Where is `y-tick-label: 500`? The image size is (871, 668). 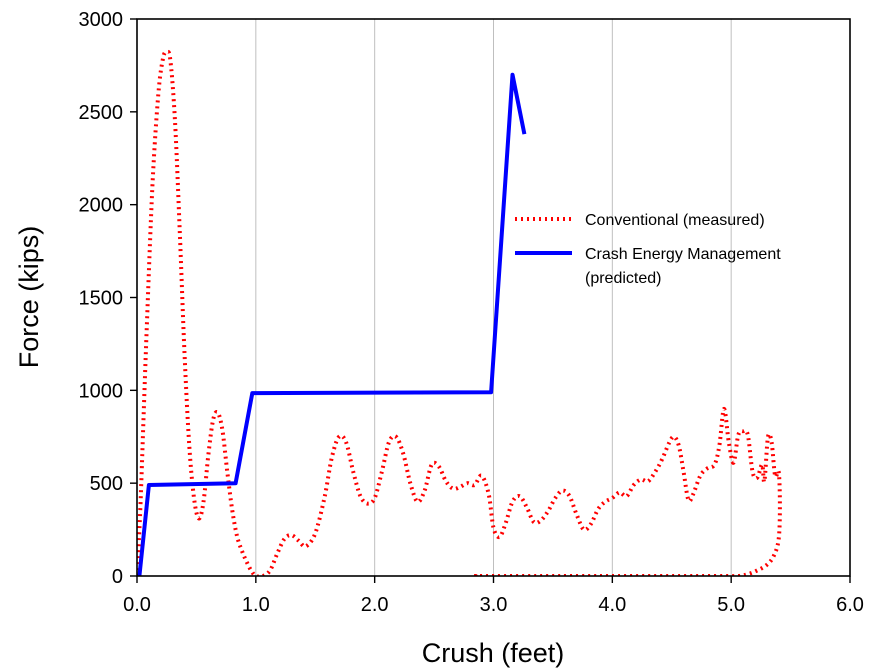
y-tick-label: 500 is located at coordinates (106, 484).